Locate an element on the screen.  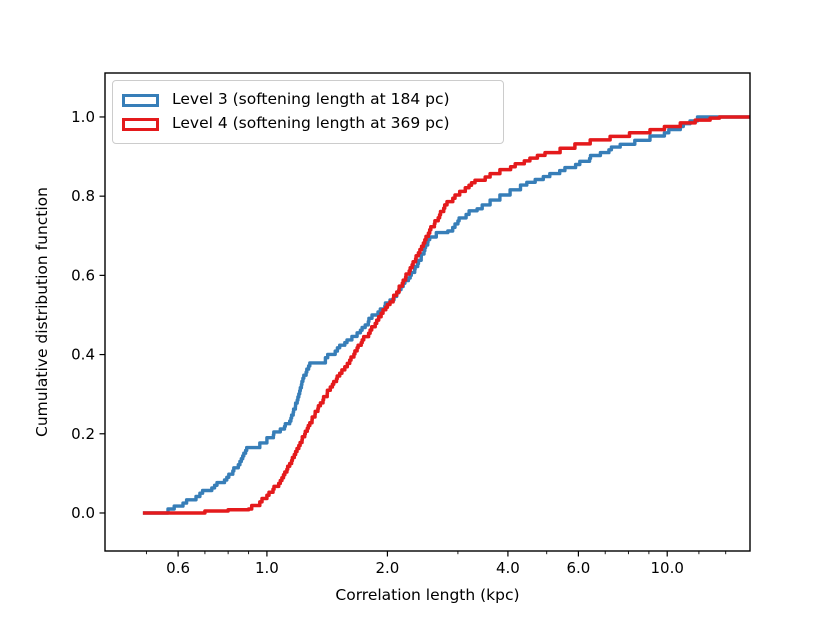
legend-entry-level4: Level 4 (softening length at 369 pc) is located at coordinates (307, 124).